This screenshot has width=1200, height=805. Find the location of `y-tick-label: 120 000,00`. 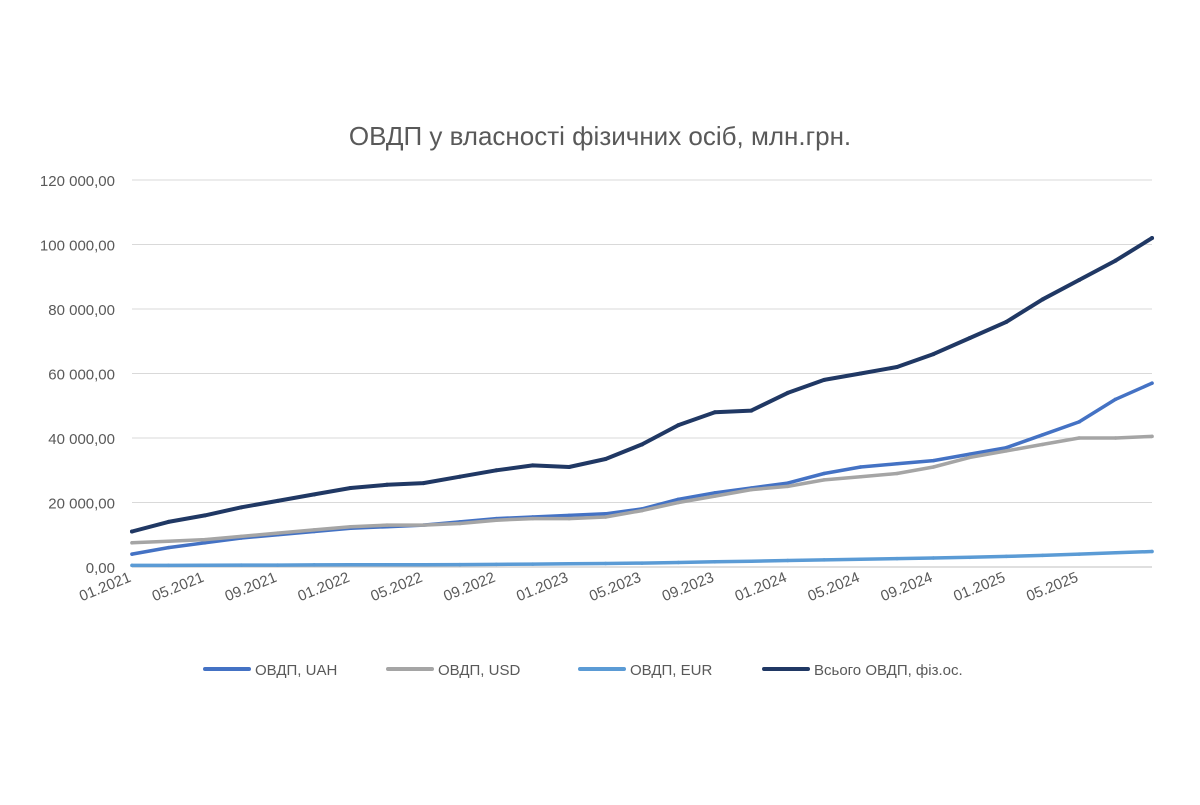

y-tick-label: 120 000,00 is located at coordinates (77, 181).